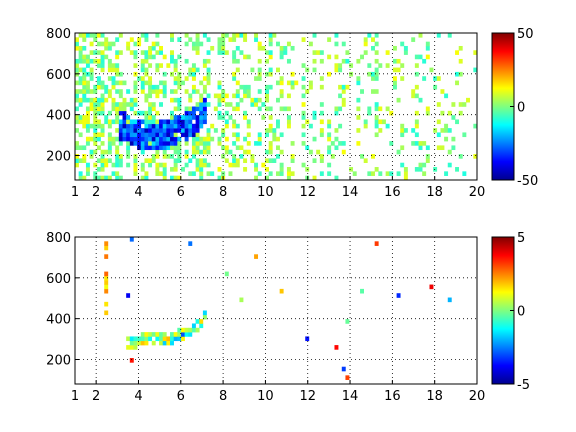 This screenshot has width=576, height=432. What do you see at coordinates (223, 192) in the screenshot?
I see `x-tick-label: 8` at bounding box center [223, 192].